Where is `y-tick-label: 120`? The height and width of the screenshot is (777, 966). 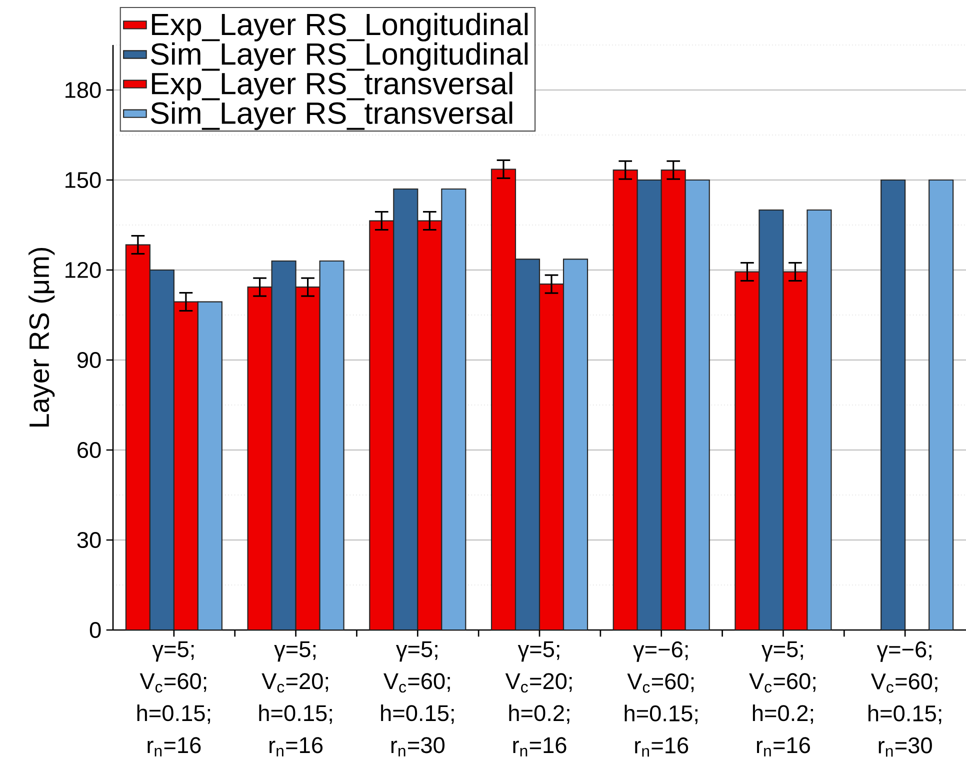
y-tick-label: 120 is located at coordinates (83, 270).